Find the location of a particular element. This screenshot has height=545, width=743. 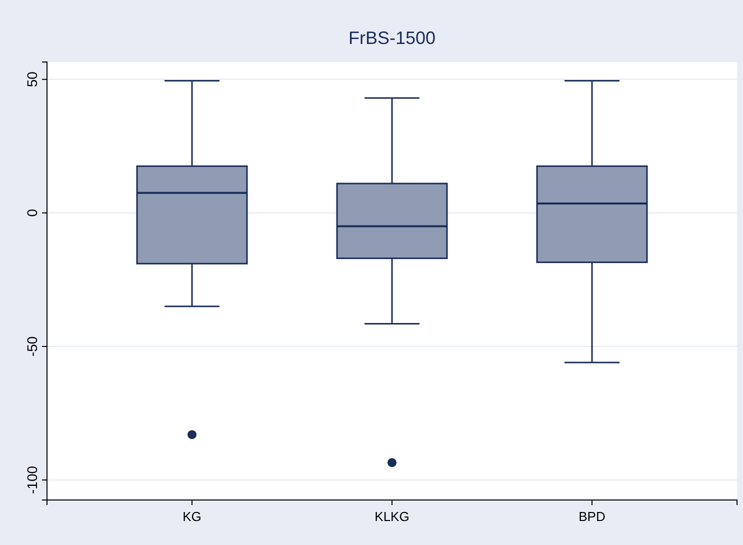

y-tick-label: -50 is located at coordinates (32, 346).